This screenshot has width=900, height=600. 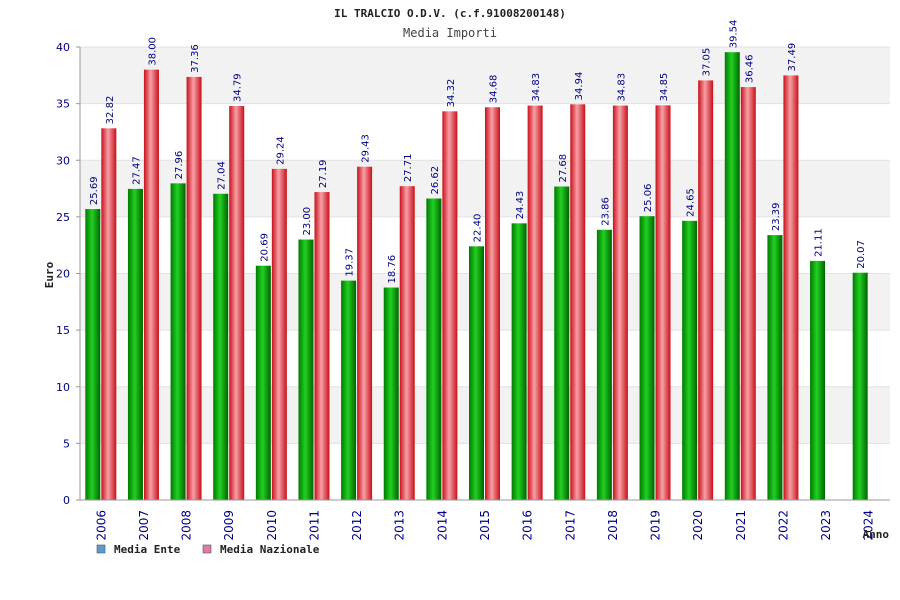 I want to click on bar-nazionale-2022, so click(x=791, y=287).